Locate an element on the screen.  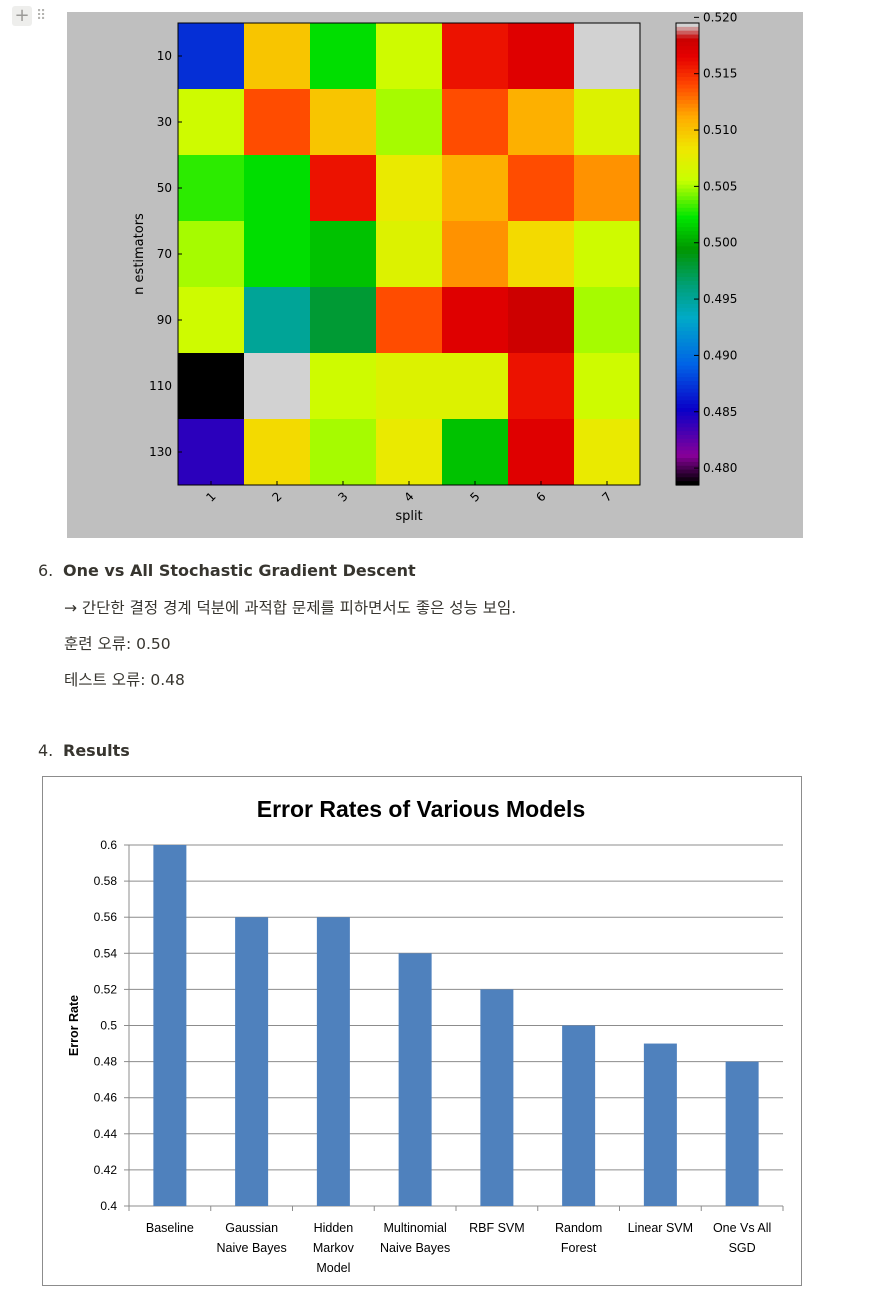
y-tick-label: 90 is located at coordinates (164, 320).